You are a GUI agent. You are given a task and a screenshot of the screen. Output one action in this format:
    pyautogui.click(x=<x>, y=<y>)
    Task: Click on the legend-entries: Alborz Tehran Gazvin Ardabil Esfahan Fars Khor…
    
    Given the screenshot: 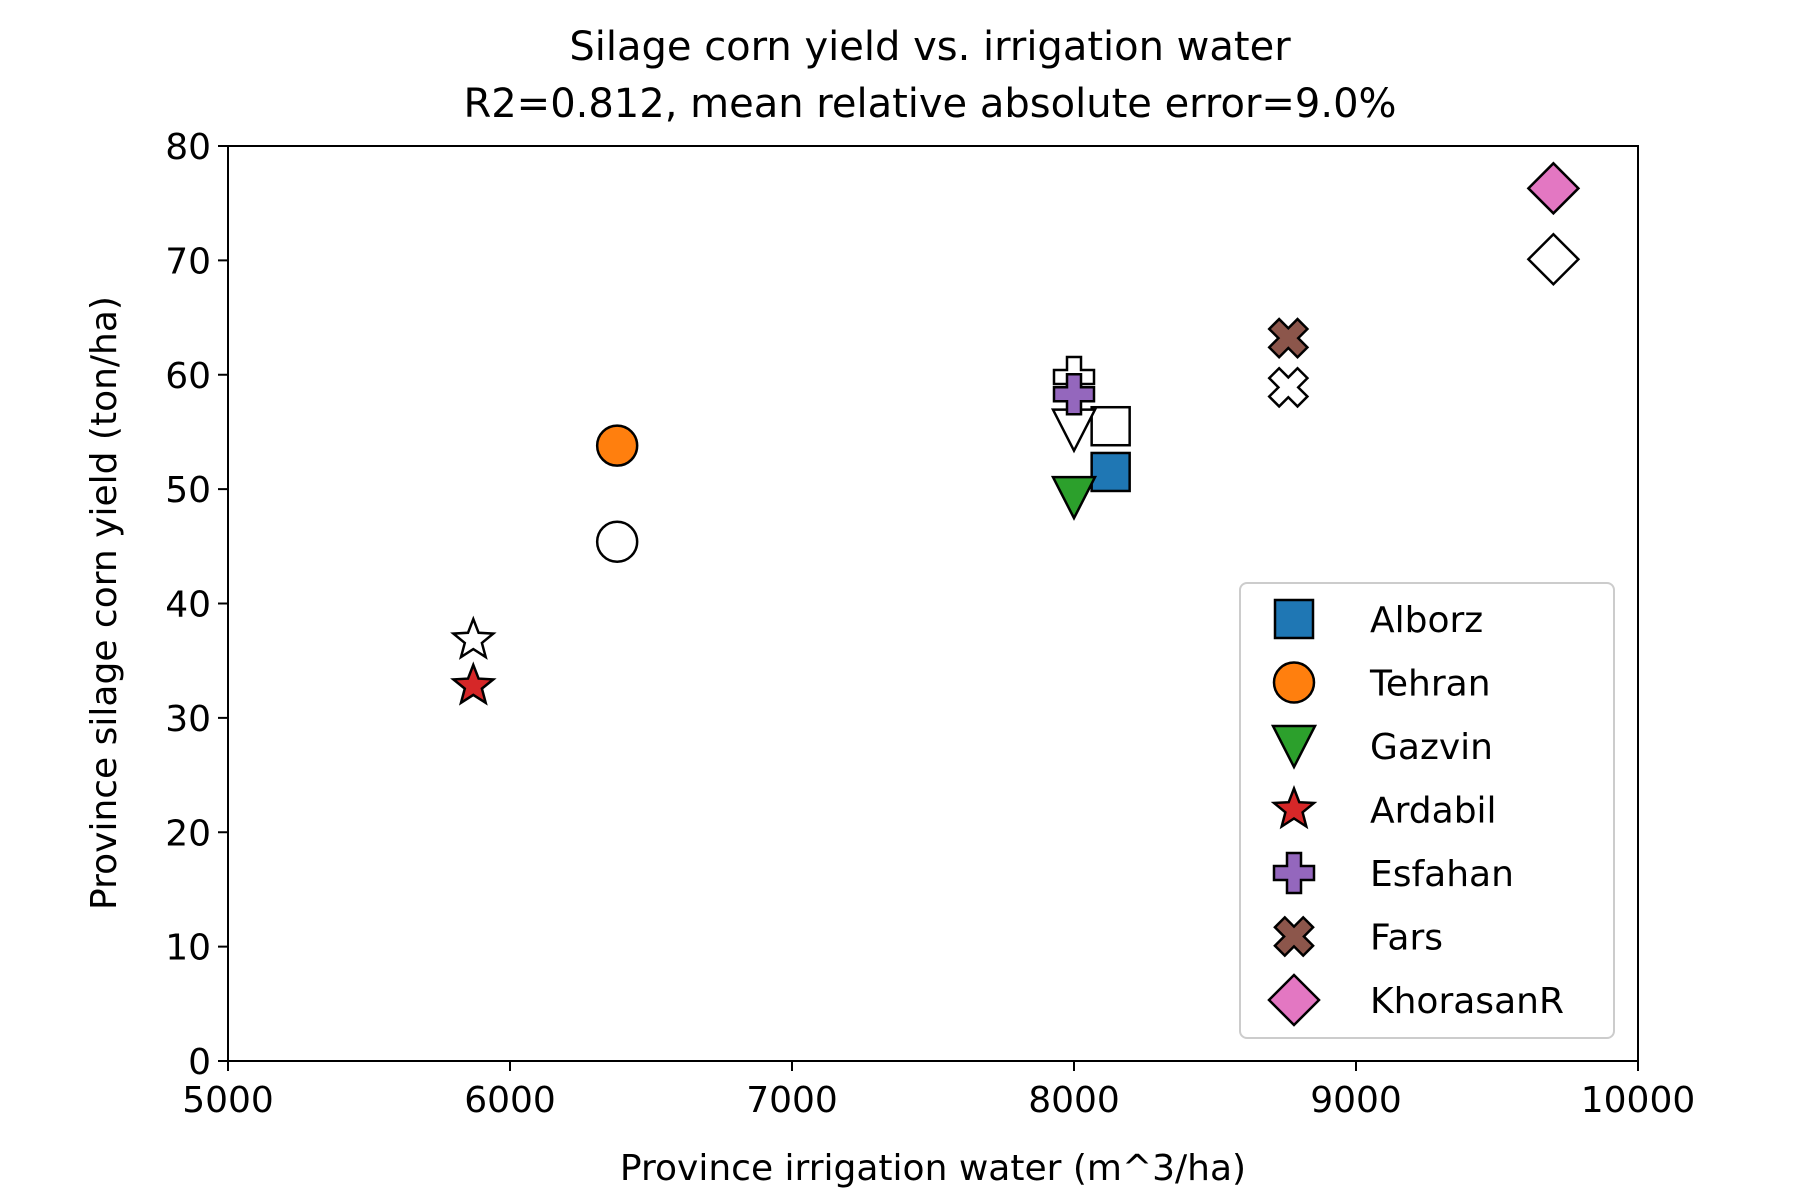 What is the action you would take?
    pyautogui.click(x=1415, y=812)
    